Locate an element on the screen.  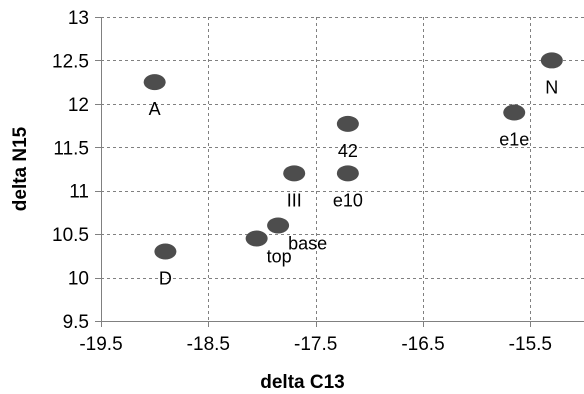
y-tick-label: 12.5 is located at coordinates (70, 61).